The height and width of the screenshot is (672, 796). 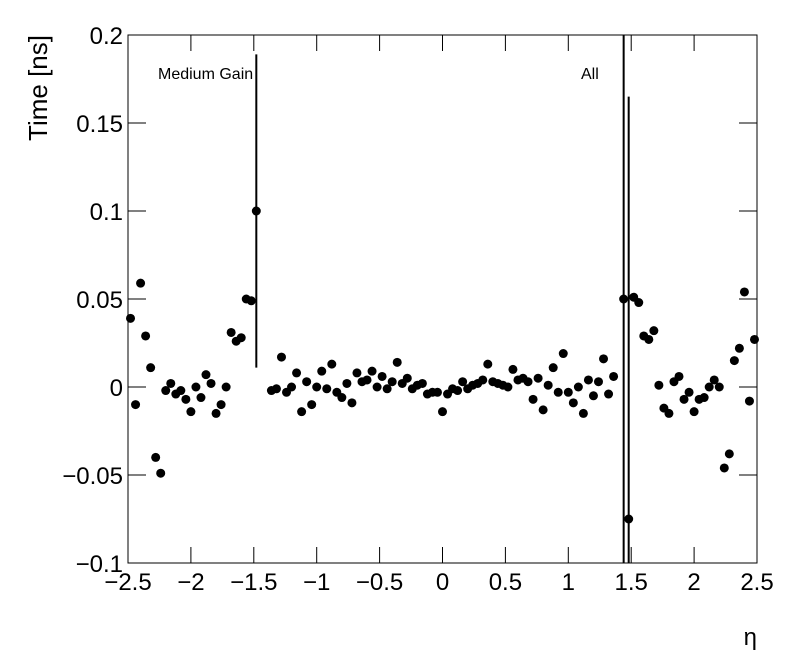 I want to click on y-tick-label: −0.05, so click(x=92, y=476).